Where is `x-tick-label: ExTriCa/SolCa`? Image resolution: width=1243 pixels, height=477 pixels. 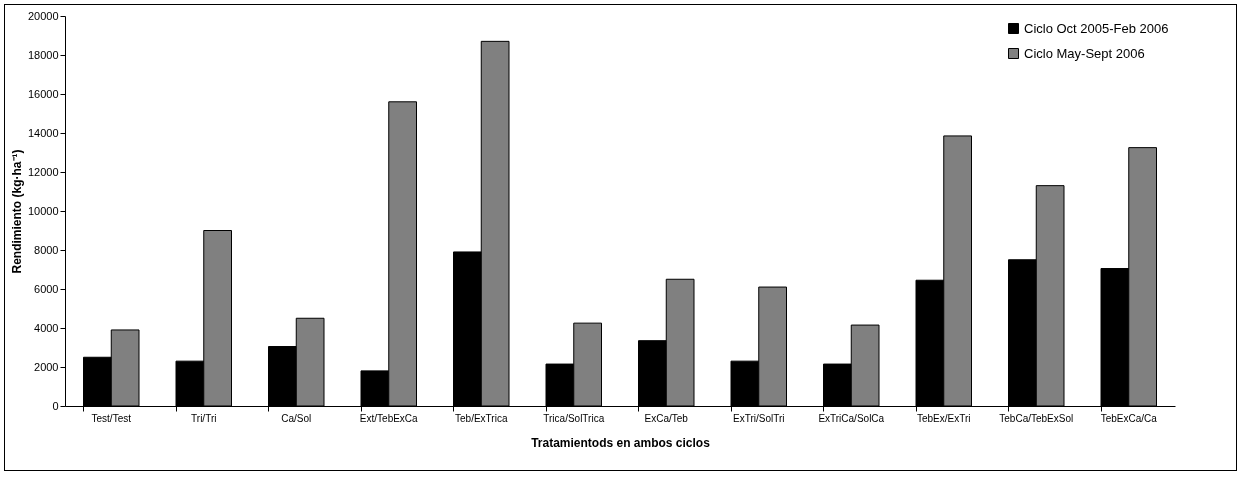
x-tick-label: ExTriCa/SolCa is located at coordinates (851, 418).